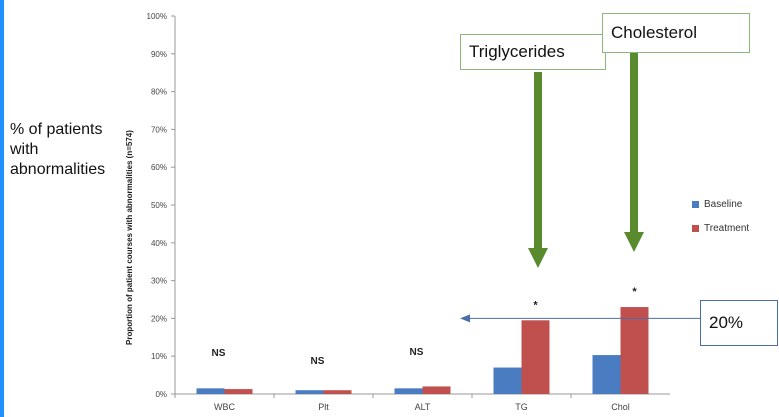 This screenshot has width=779, height=417. Describe the element at coordinates (465, 318) in the screenshot. I see `reference-arrow-head` at that location.